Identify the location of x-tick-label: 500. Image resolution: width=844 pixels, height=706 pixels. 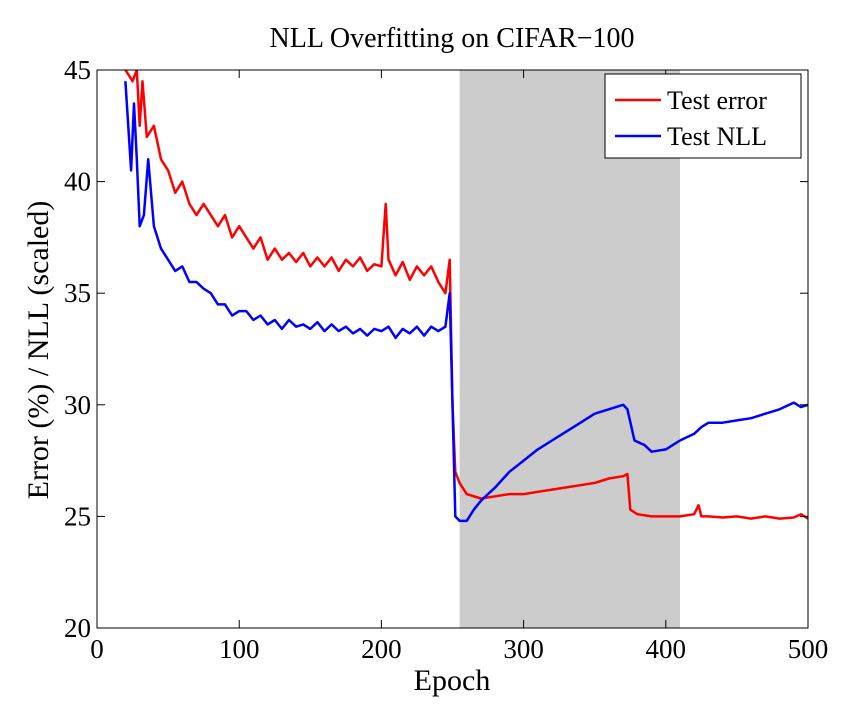
(808, 649).